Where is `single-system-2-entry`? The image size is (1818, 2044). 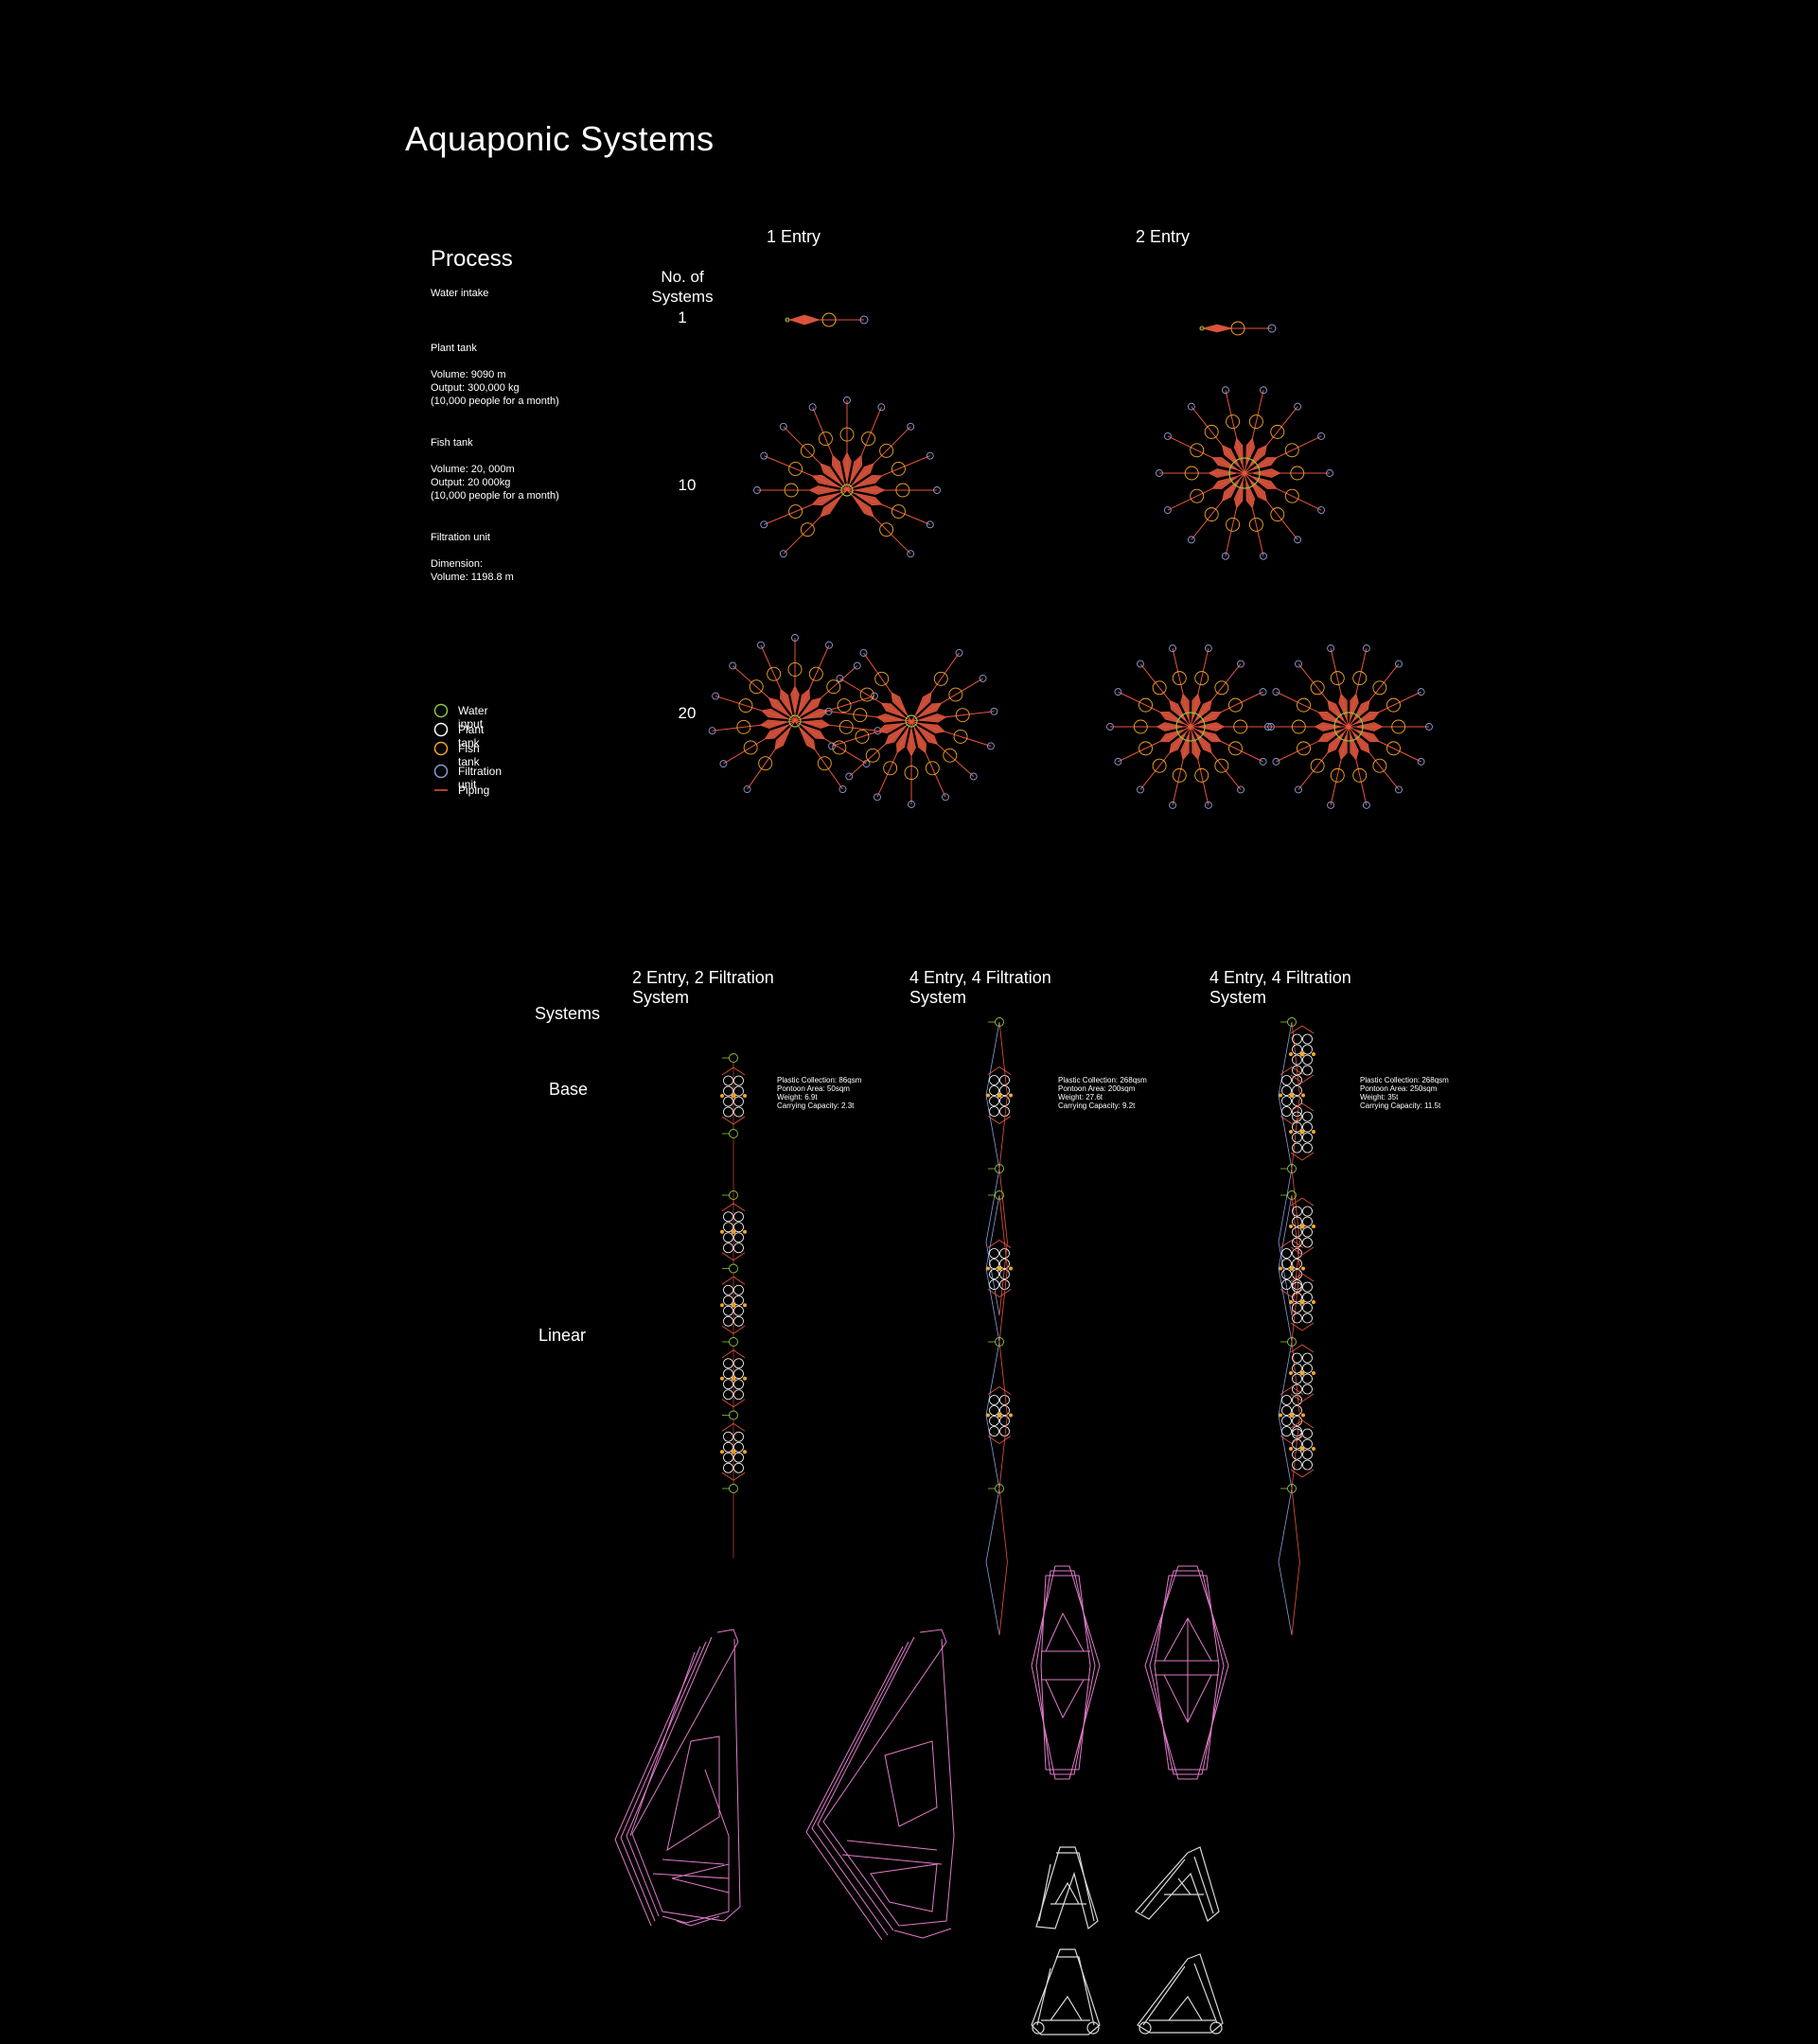
single-system-2-entry is located at coordinates (1238, 328).